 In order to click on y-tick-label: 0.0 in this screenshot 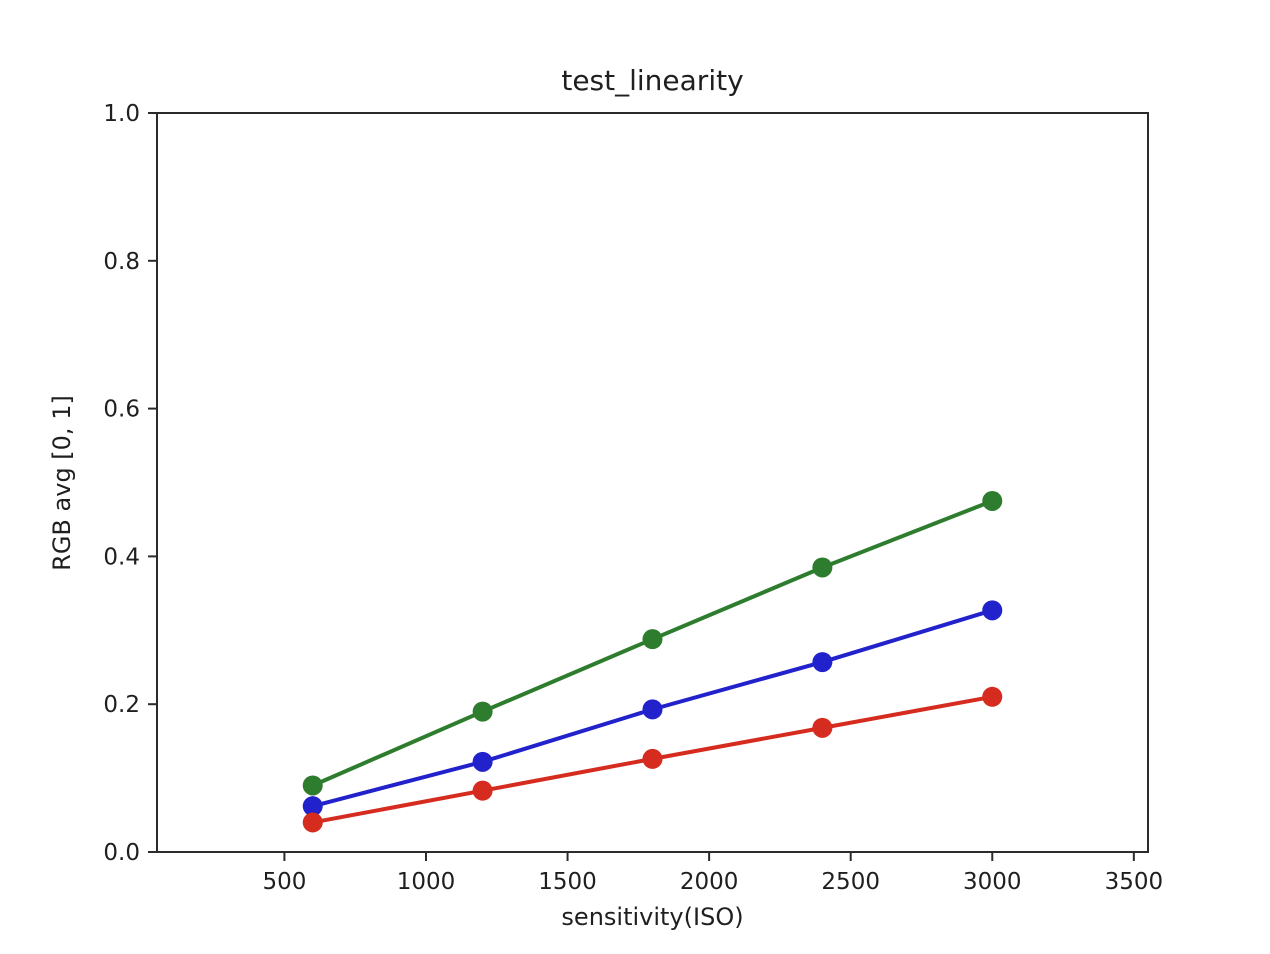, I will do `click(121, 853)`.